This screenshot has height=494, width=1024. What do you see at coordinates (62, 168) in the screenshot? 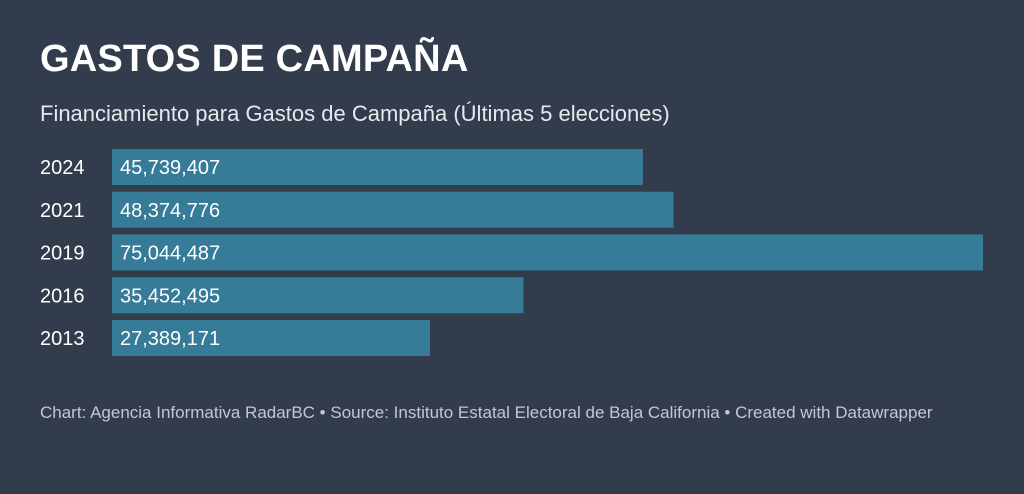
I see `category-label-2024: 2024` at bounding box center [62, 168].